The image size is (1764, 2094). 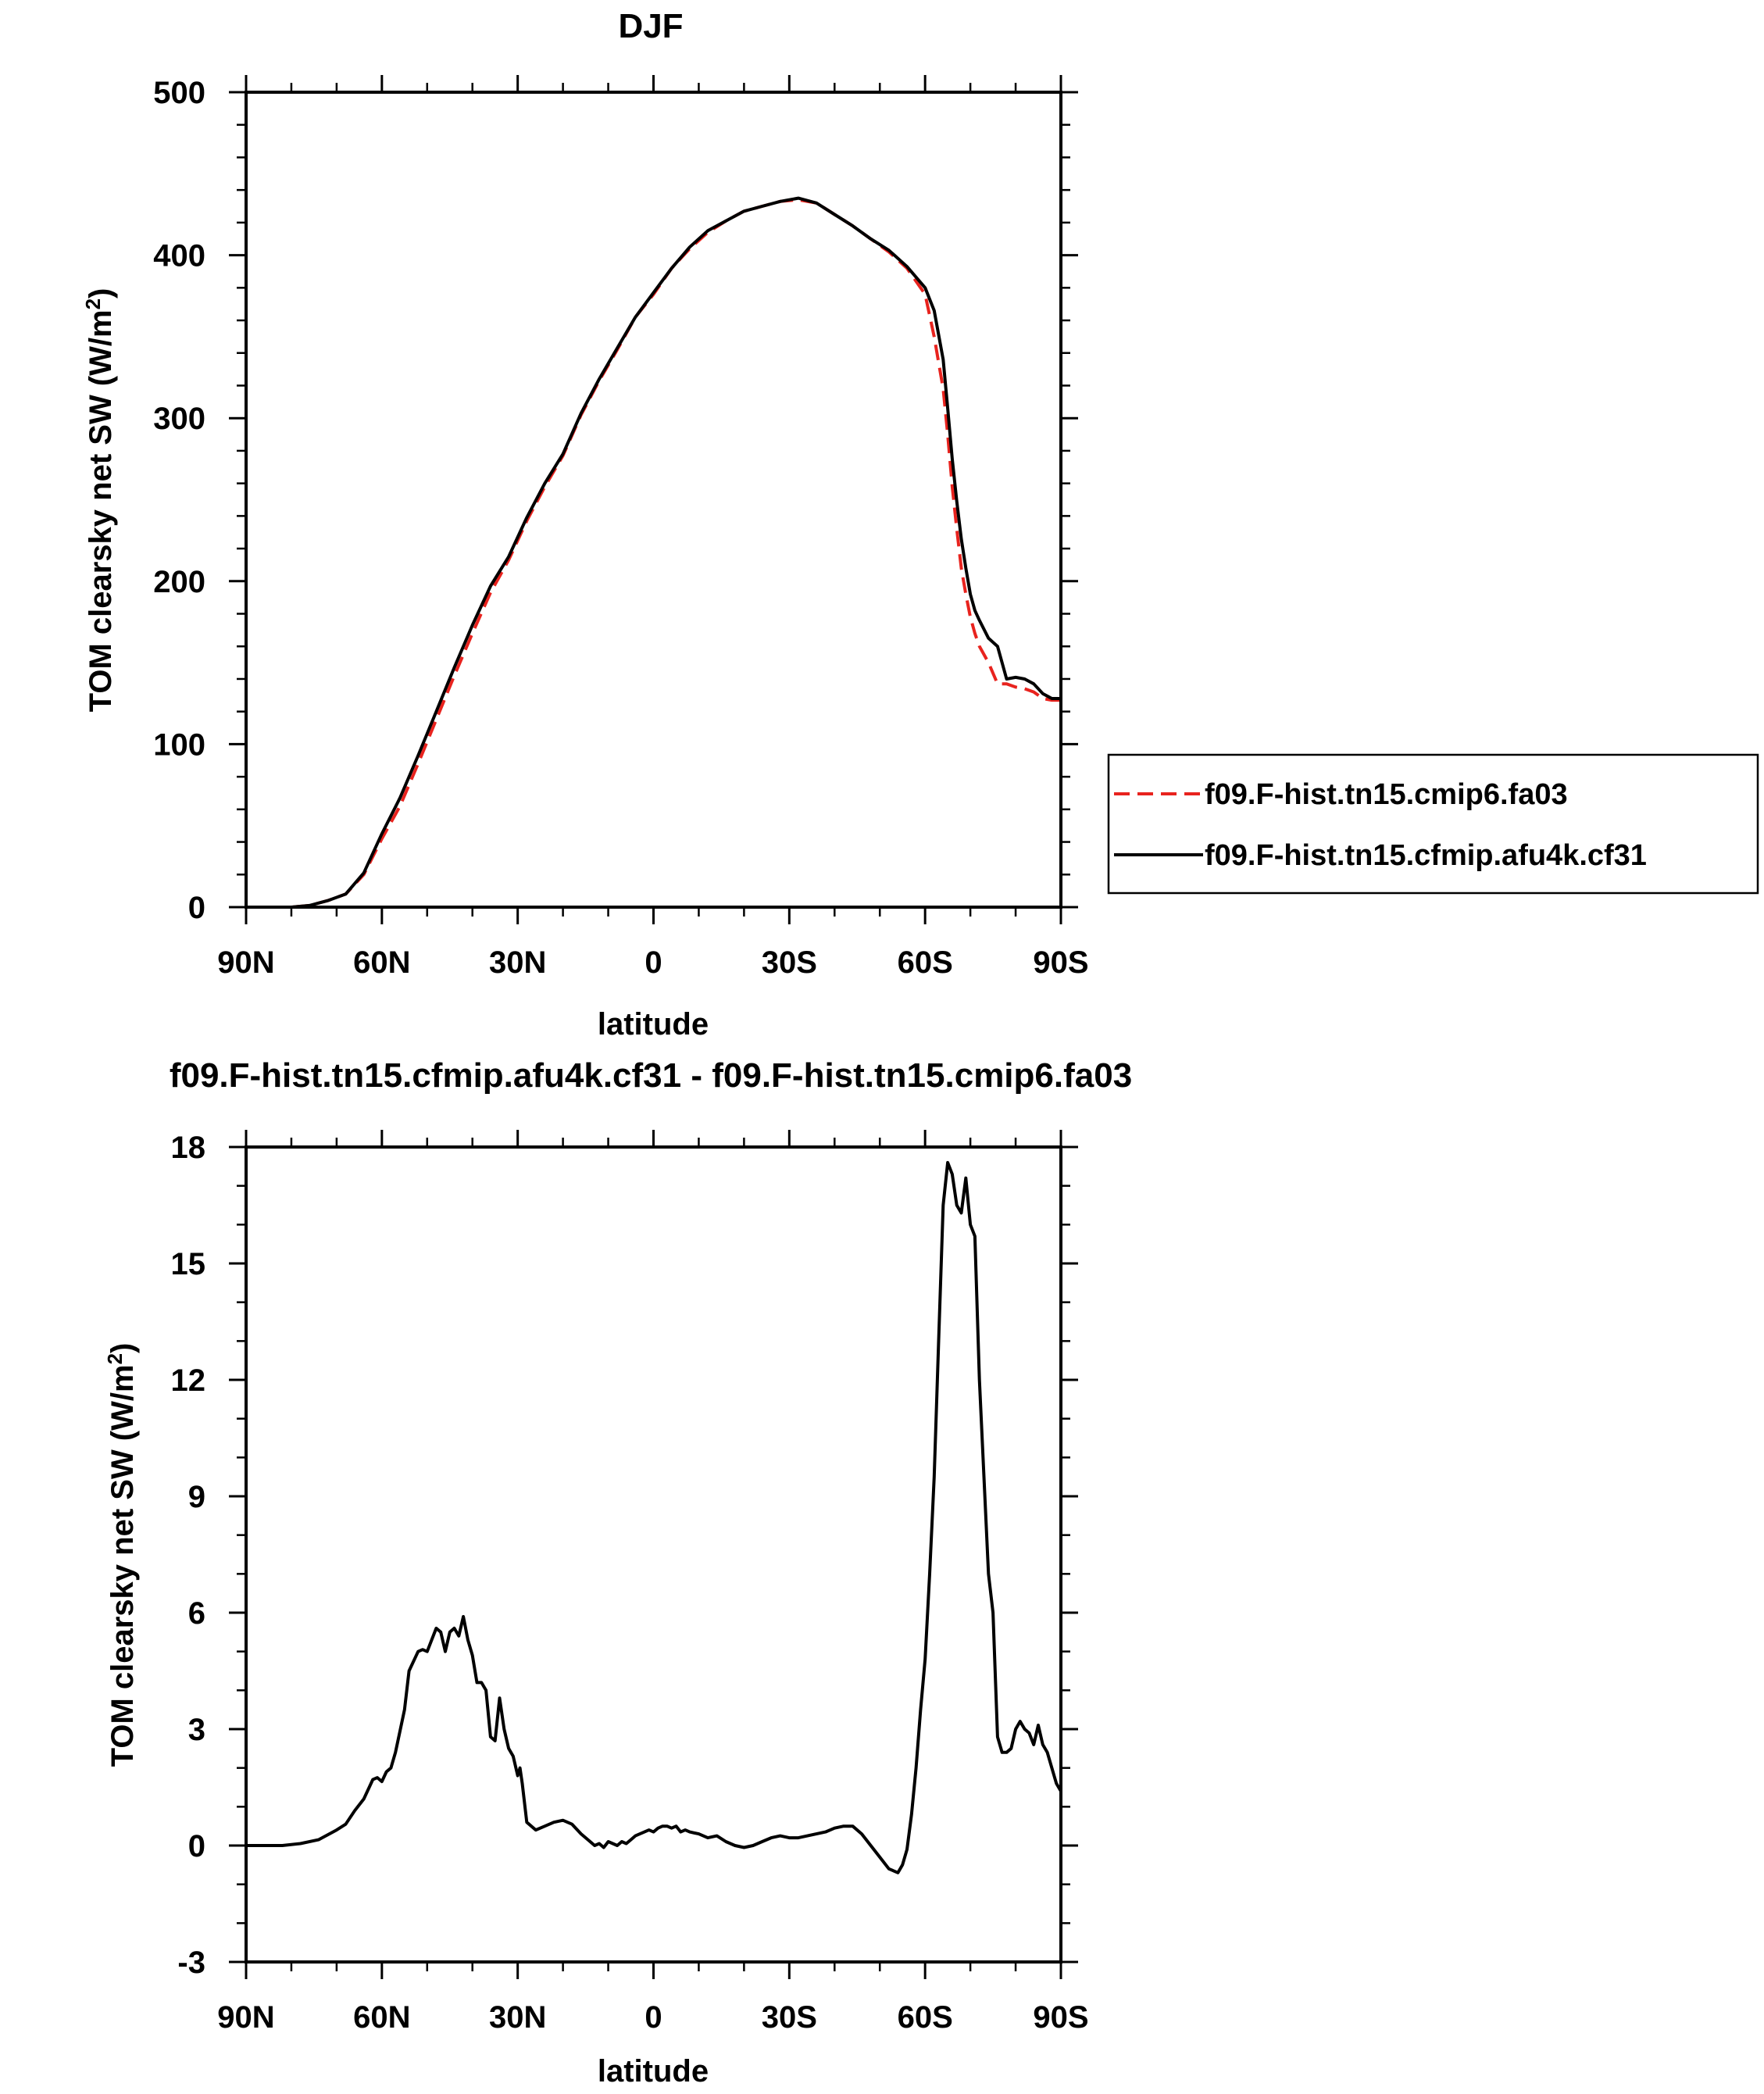 What do you see at coordinates (179, 745) in the screenshot?
I see `y-tick-label: 100` at bounding box center [179, 745].